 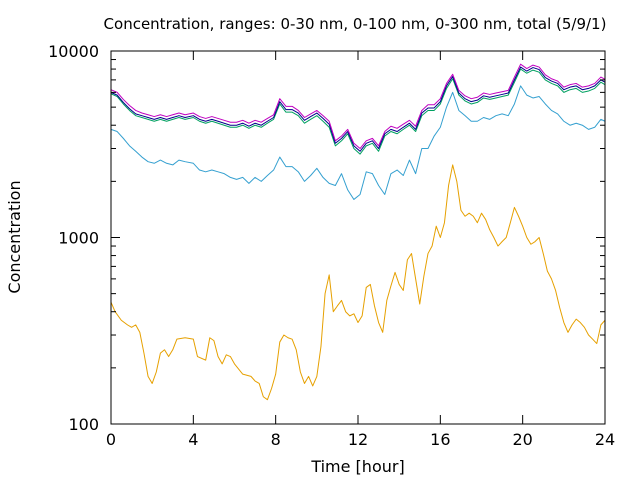 I want to click on y-tick-label: 100, so click(x=83, y=424).